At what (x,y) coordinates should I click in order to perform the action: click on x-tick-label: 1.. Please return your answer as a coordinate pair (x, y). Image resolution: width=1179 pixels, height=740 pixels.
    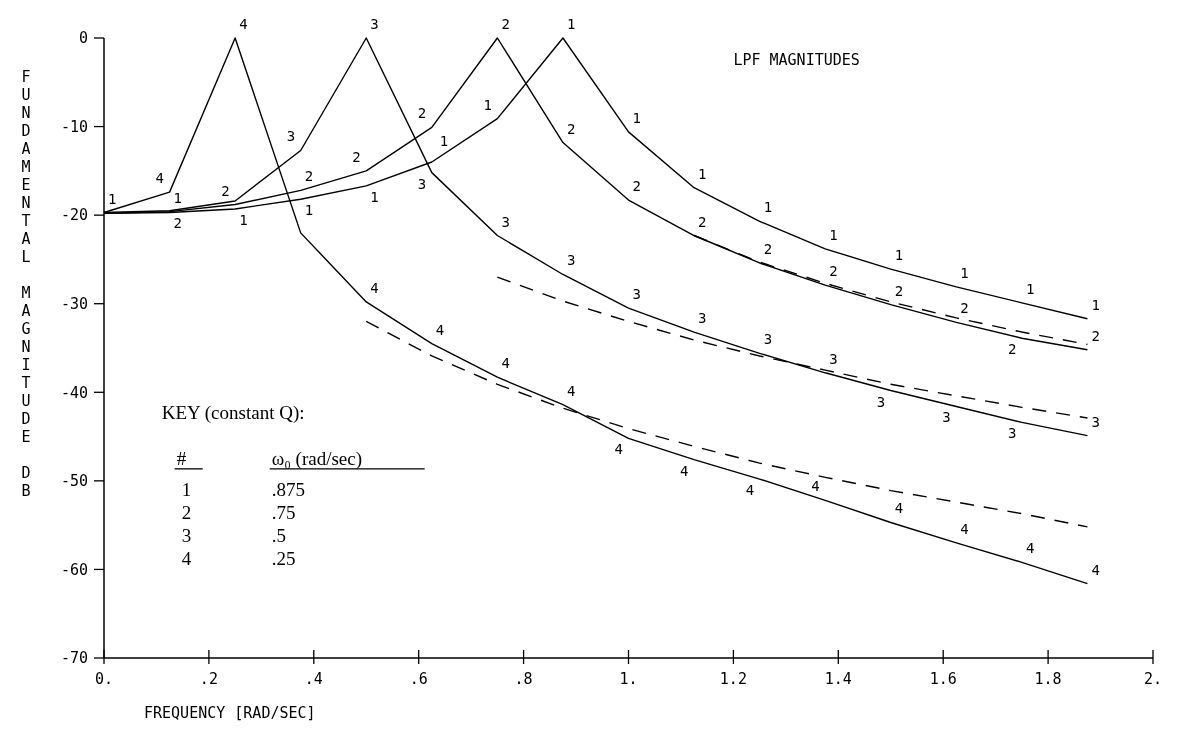
    Looking at the image, I should click on (628, 679).